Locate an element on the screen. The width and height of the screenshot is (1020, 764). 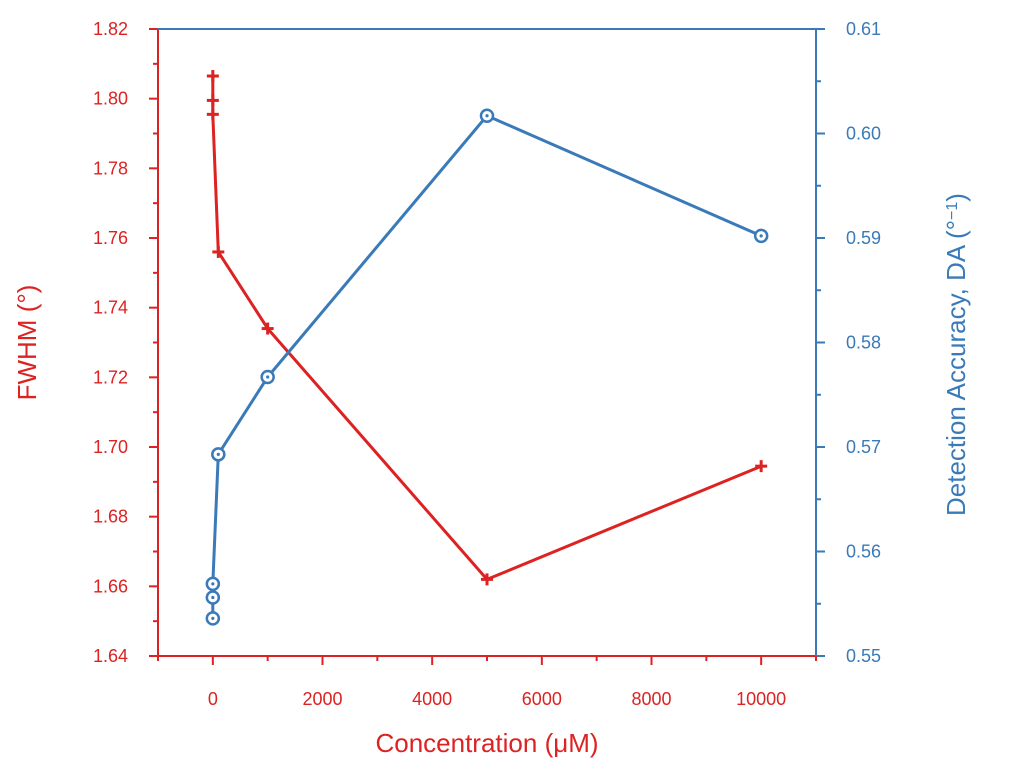
right-y-axis: 0.55 0.56 0.57 0.58 0.59 0.60 0.61 is located at coordinates (848, 342).